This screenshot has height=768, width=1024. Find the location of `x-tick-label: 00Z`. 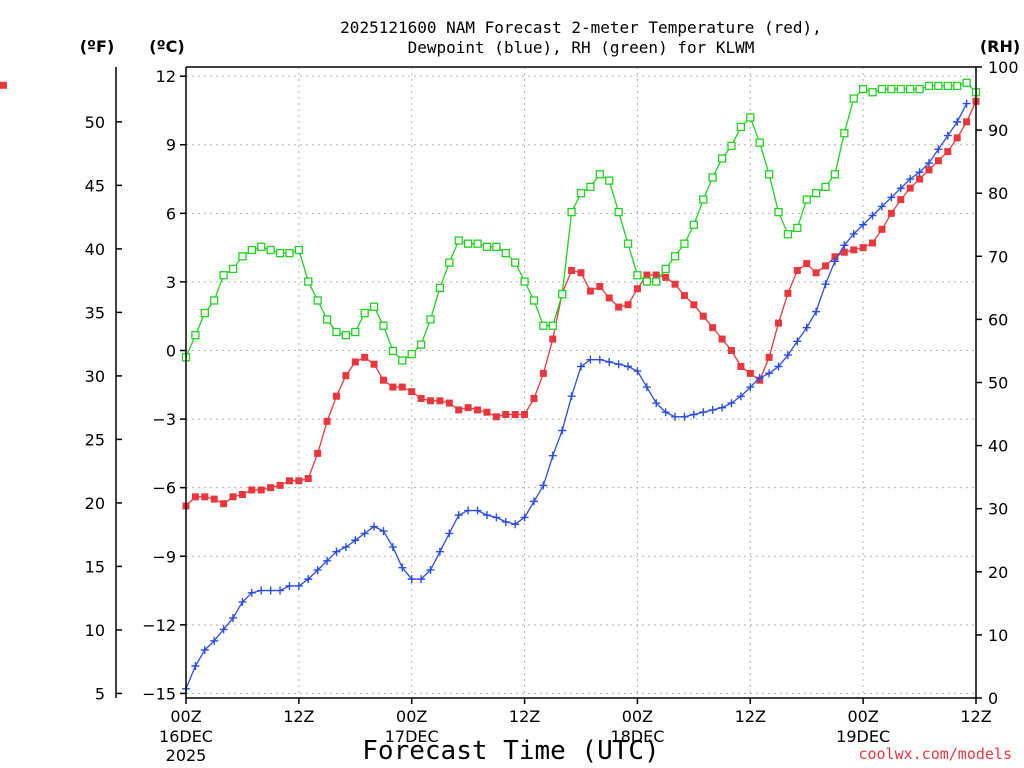

x-tick-label: 00Z is located at coordinates (411, 716).